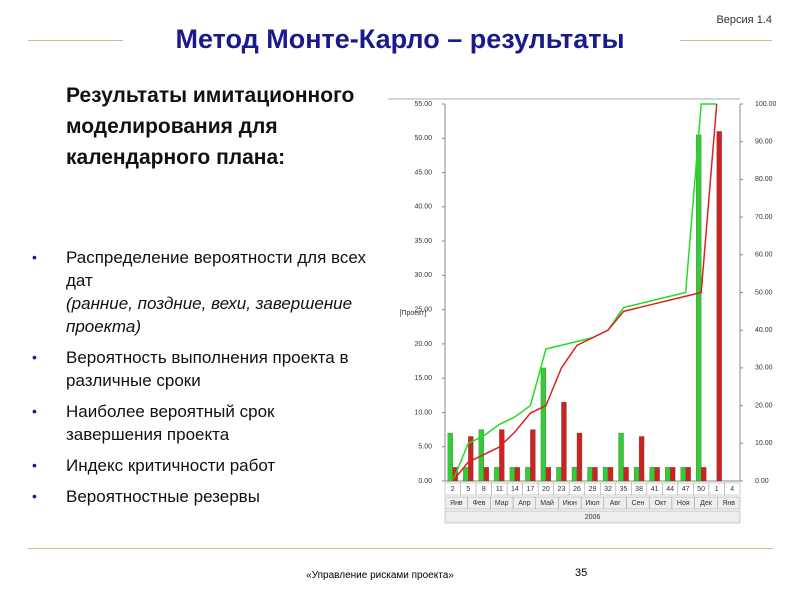 The image size is (800, 600). What do you see at coordinates (400, 39) in the screenshot?
I see `slide-title: Метод Монте-Карло – результаты` at bounding box center [400, 39].